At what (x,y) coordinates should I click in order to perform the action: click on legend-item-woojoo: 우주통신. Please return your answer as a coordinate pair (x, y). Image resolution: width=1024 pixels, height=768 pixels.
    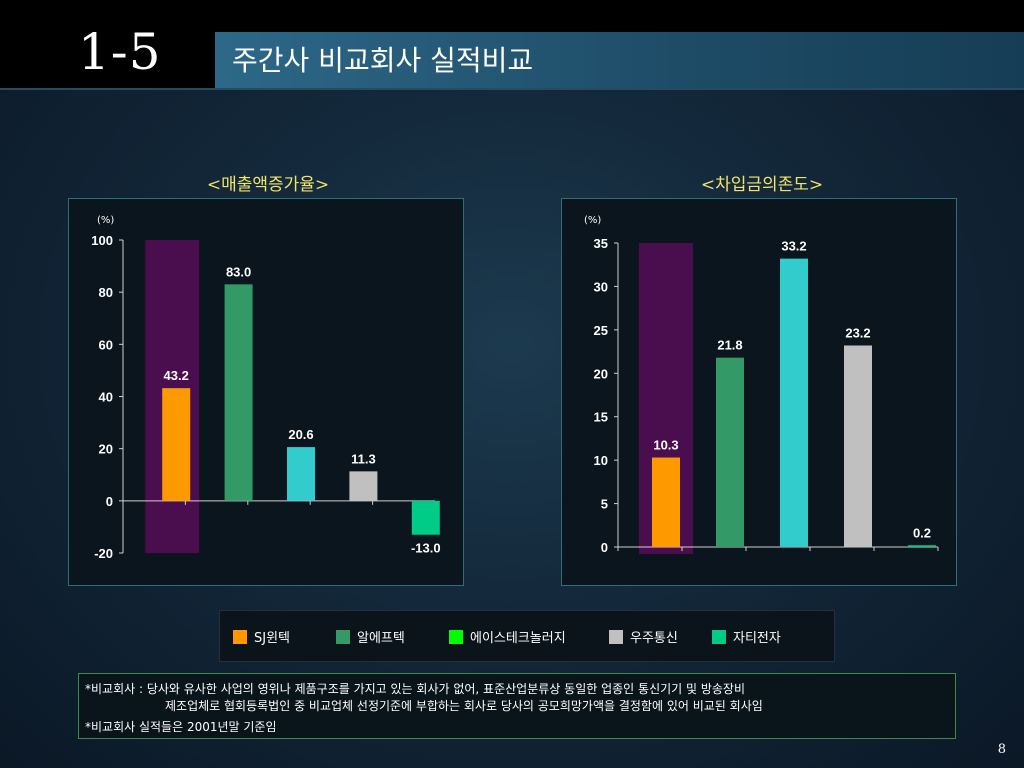
    Looking at the image, I should click on (643, 636).